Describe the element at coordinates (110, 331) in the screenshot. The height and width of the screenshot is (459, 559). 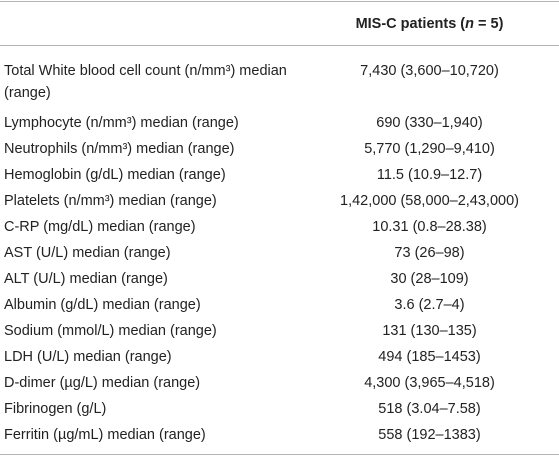
I see `row-label: Sodium (mmol/L) median (range)` at that location.